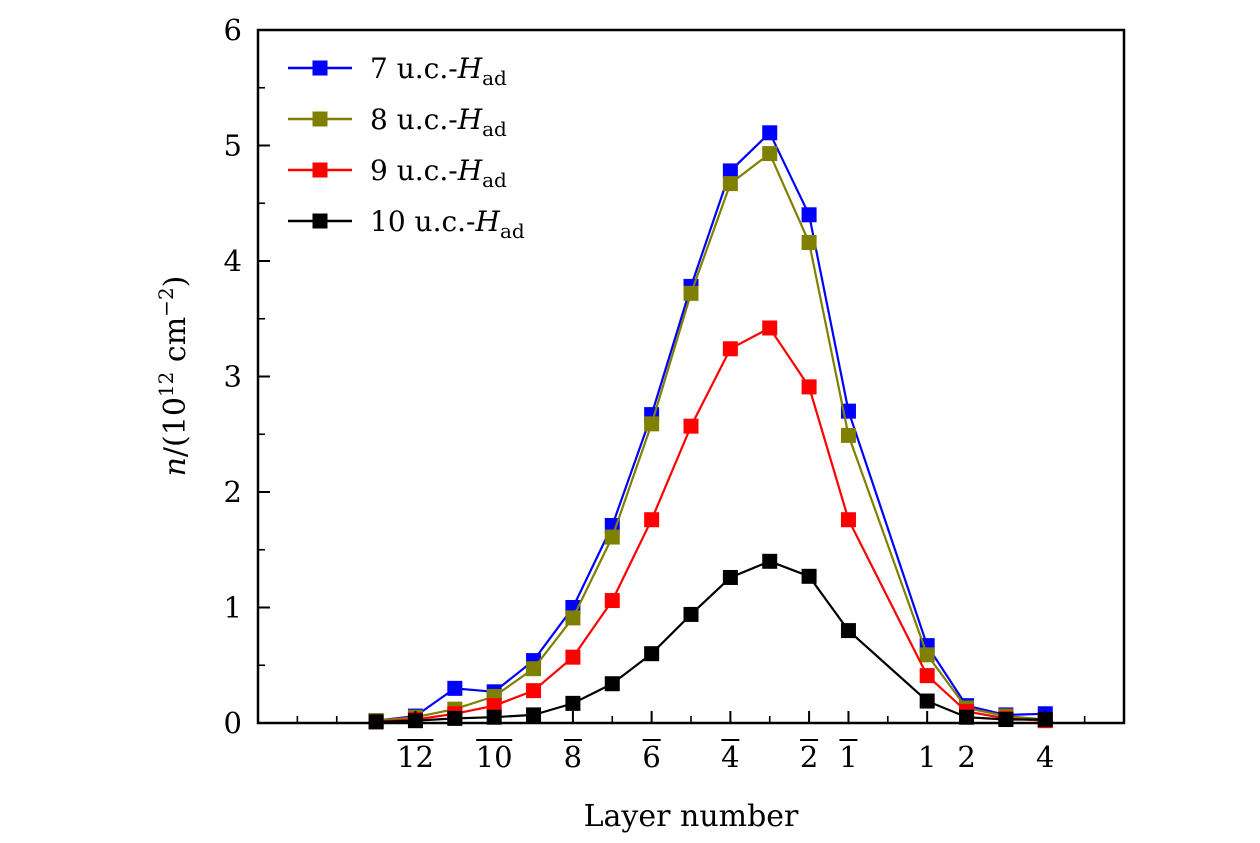 This screenshot has height=843, width=1260. I want to click on legend-item: 10 u.c.-Had, so click(406, 224).